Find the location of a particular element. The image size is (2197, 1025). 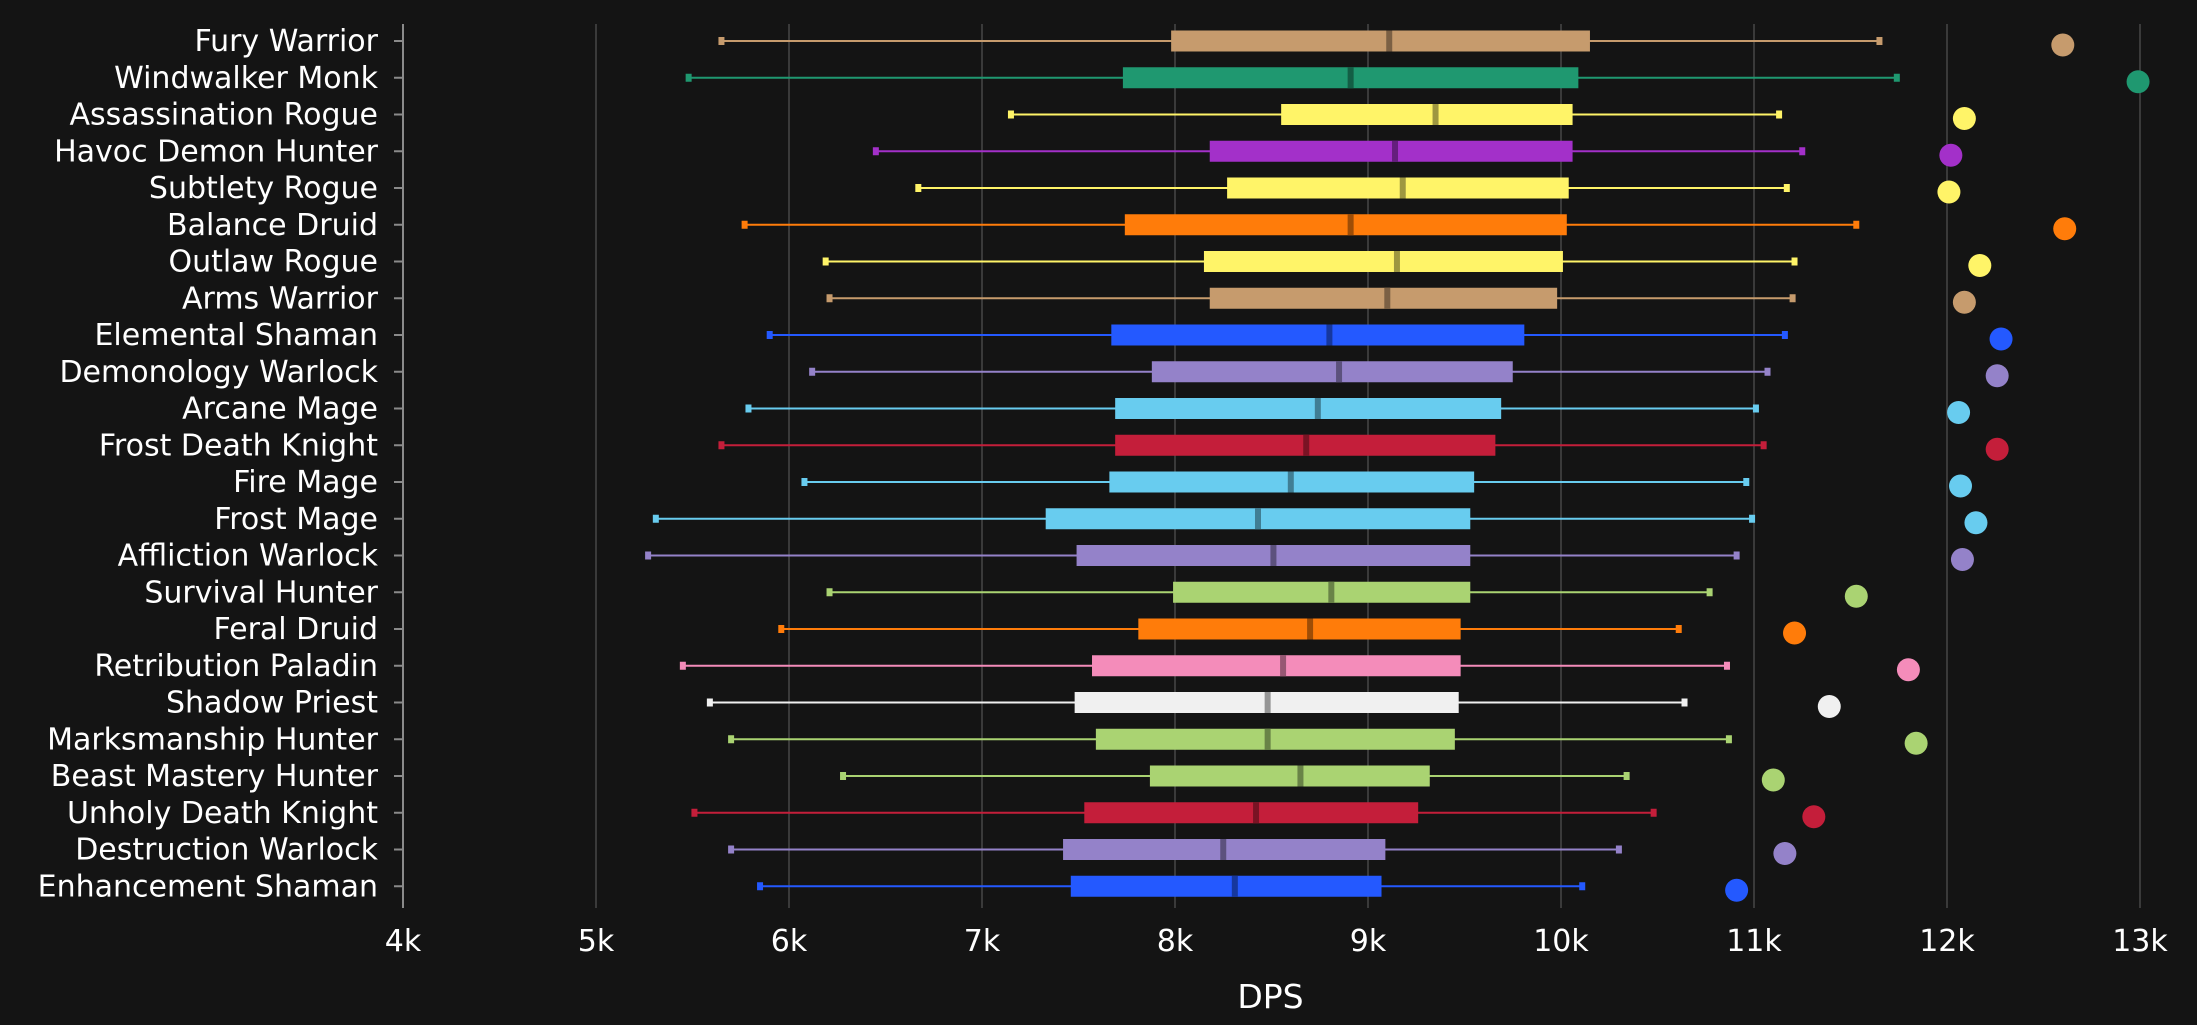

category-label-elemental-shaman: Elemental Shaman is located at coordinates (236, 335).